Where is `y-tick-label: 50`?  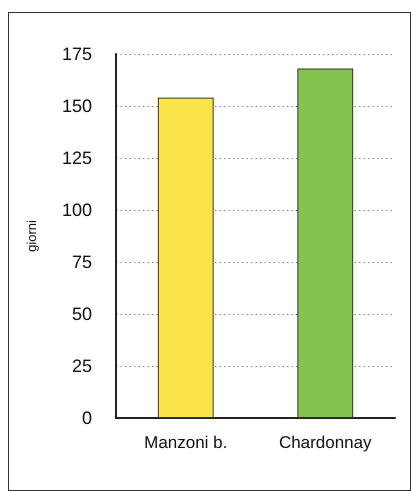
y-tick-label: 50 is located at coordinates (82, 314).